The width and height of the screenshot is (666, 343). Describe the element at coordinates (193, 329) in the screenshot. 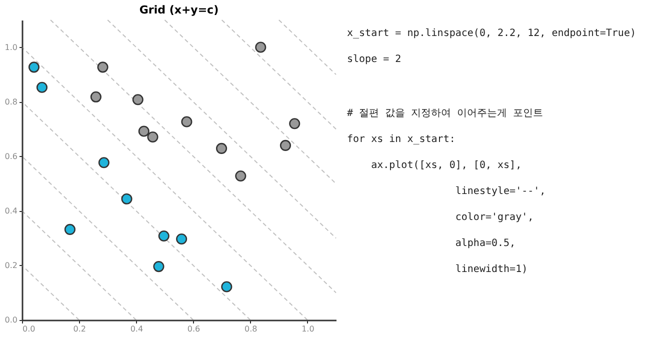

I see `x-tick-label: 0.6` at that location.